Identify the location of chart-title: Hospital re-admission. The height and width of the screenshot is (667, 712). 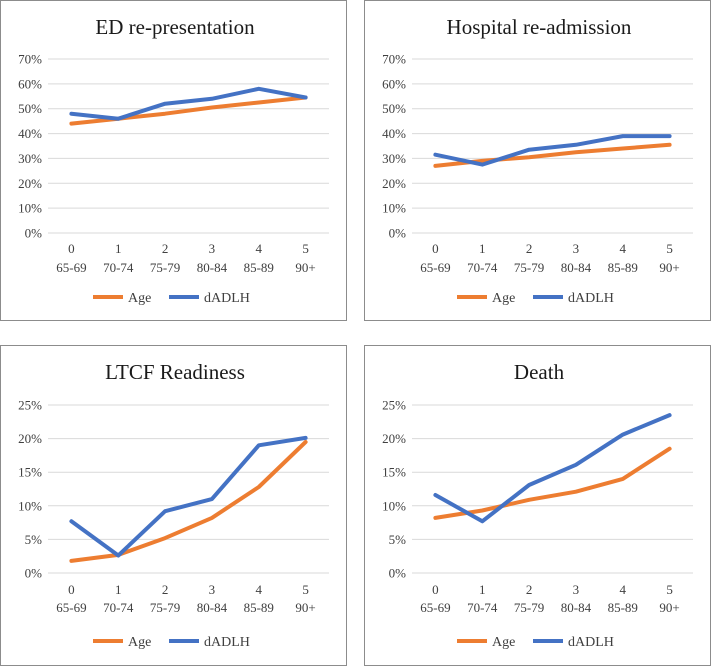
(539, 27).